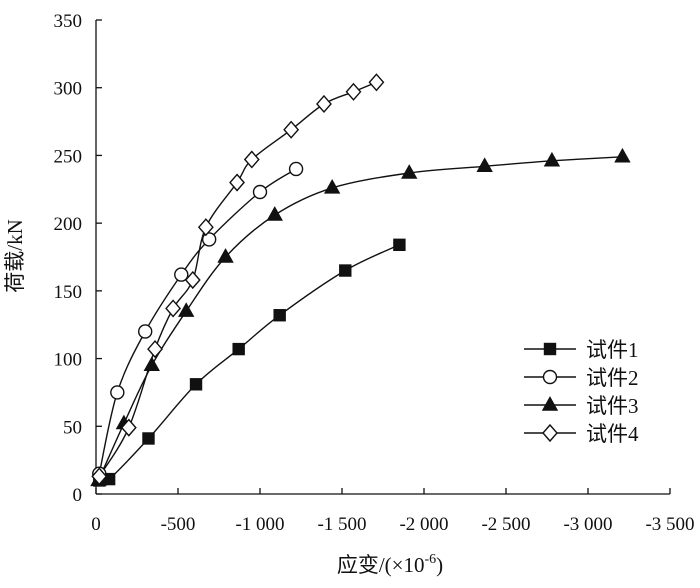  Describe the element at coordinates (587, 524) in the screenshot. I see `x-tick-label: -3 000` at that location.